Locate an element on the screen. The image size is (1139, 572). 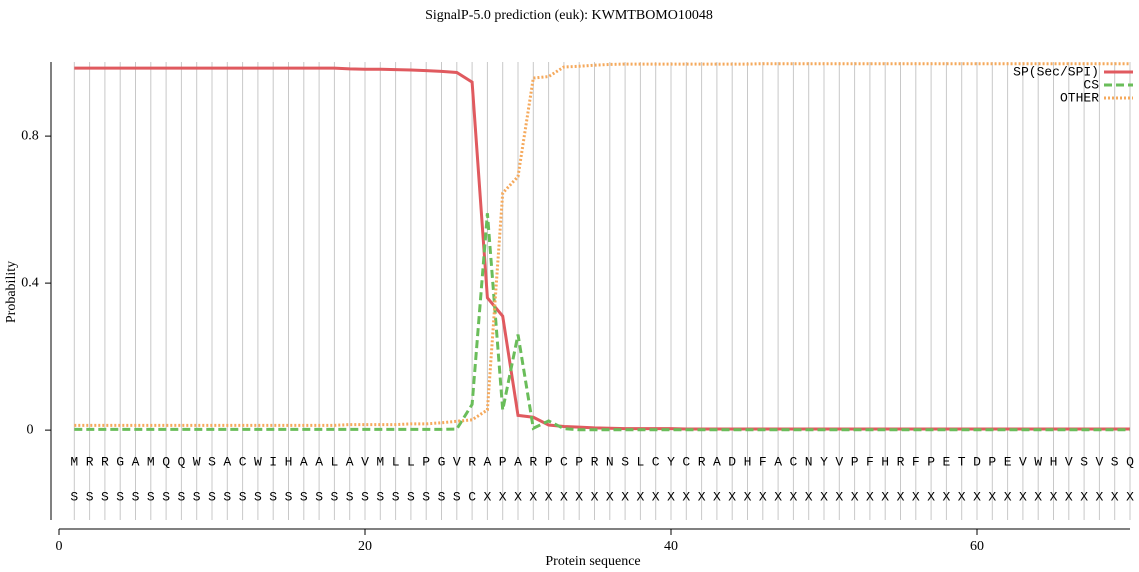
x-tick-label: 40 is located at coordinates (671, 546).